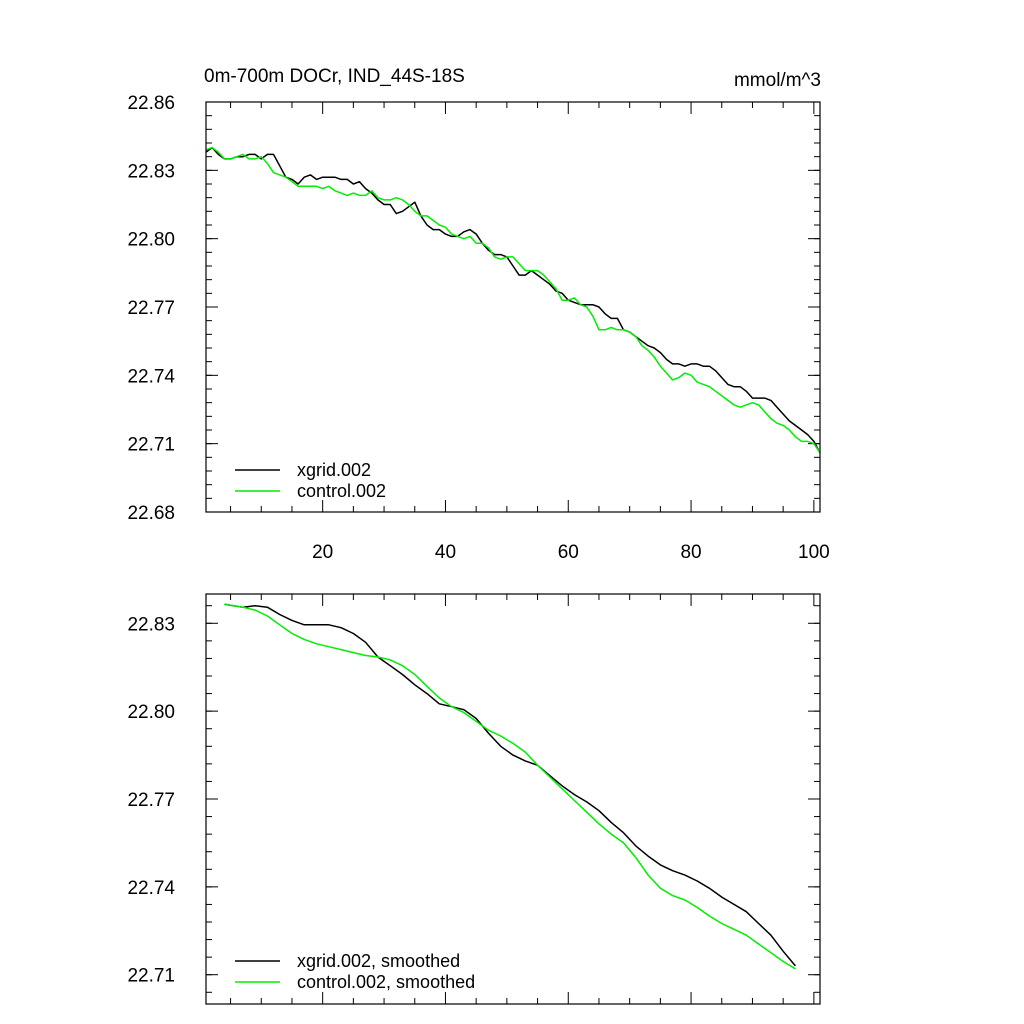  What do you see at coordinates (334, 76) in the screenshot?
I see `top-chart-title: 0m-700m DOCr, IND_44S-18S` at bounding box center [334, 76].